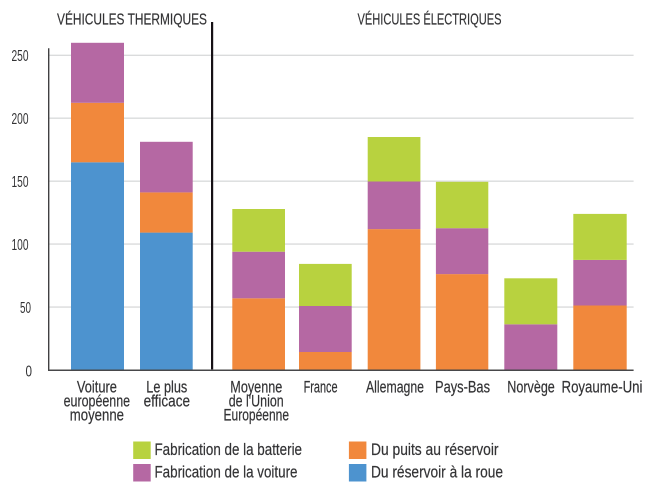 The image size is (660, 494). I want to click on svg-text: France, so click(321, 386).